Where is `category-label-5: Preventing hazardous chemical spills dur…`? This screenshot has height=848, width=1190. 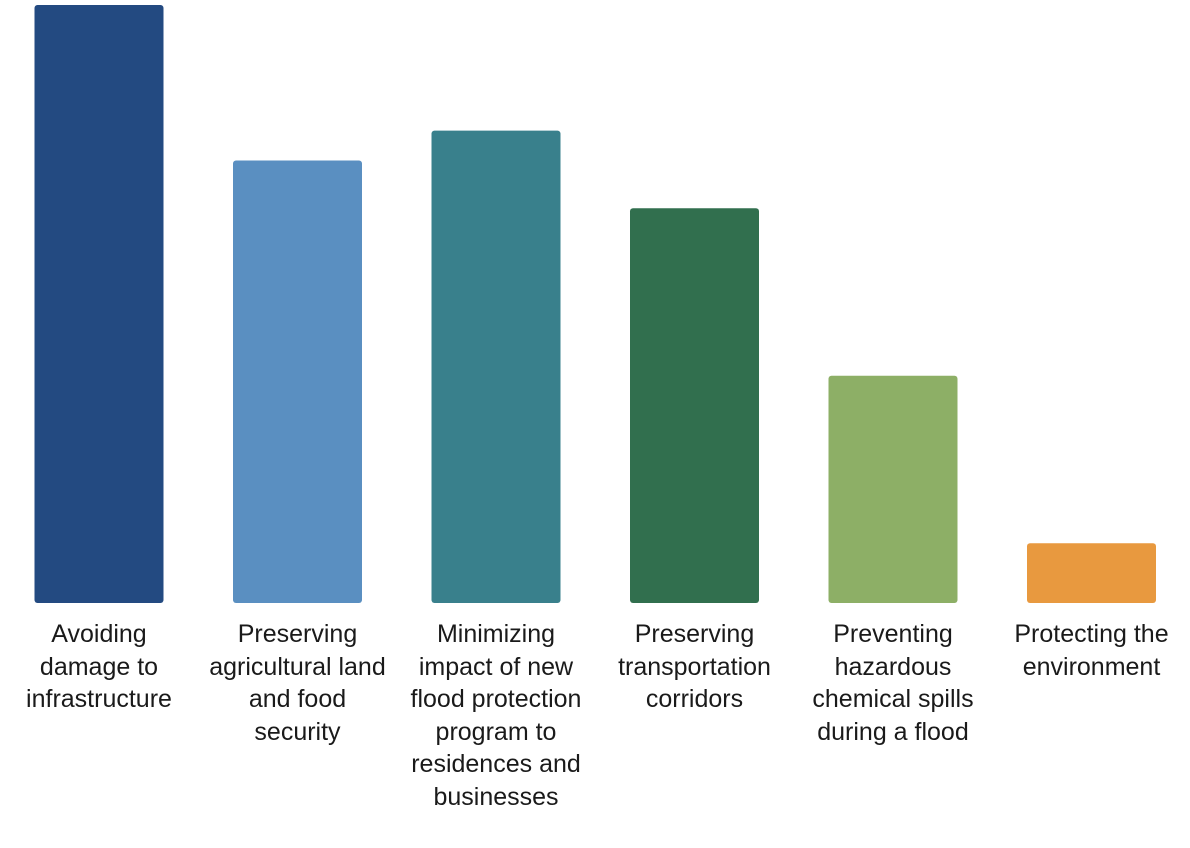 category-label-5: Preventing hazardous chemical spills dur… is located at coordinates (893, 683).